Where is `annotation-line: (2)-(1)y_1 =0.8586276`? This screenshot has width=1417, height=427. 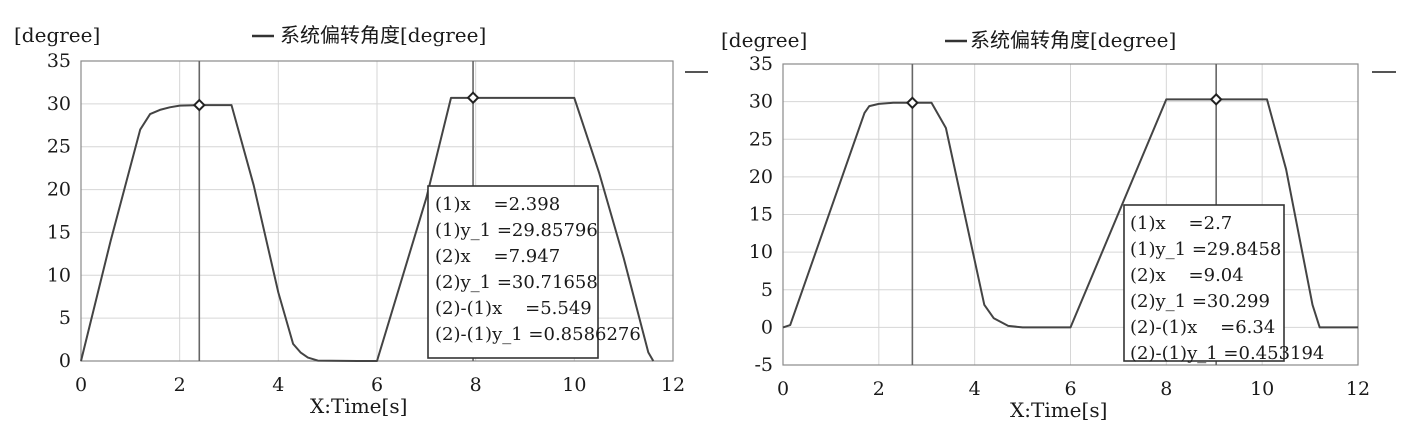 annotation-line: (2)-(1)y_1 =0.8586276 is located at coordinates (538, 334).